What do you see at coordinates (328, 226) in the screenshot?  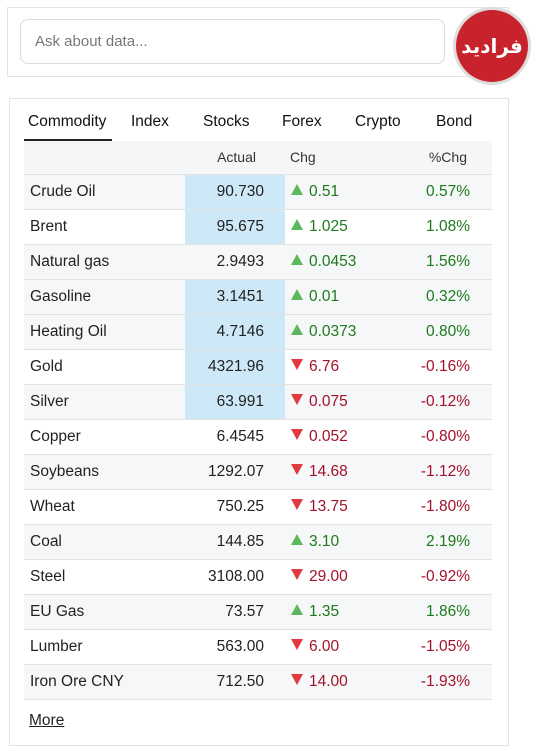 I see `change-value: 1.025` at bounding box center [328, 226].